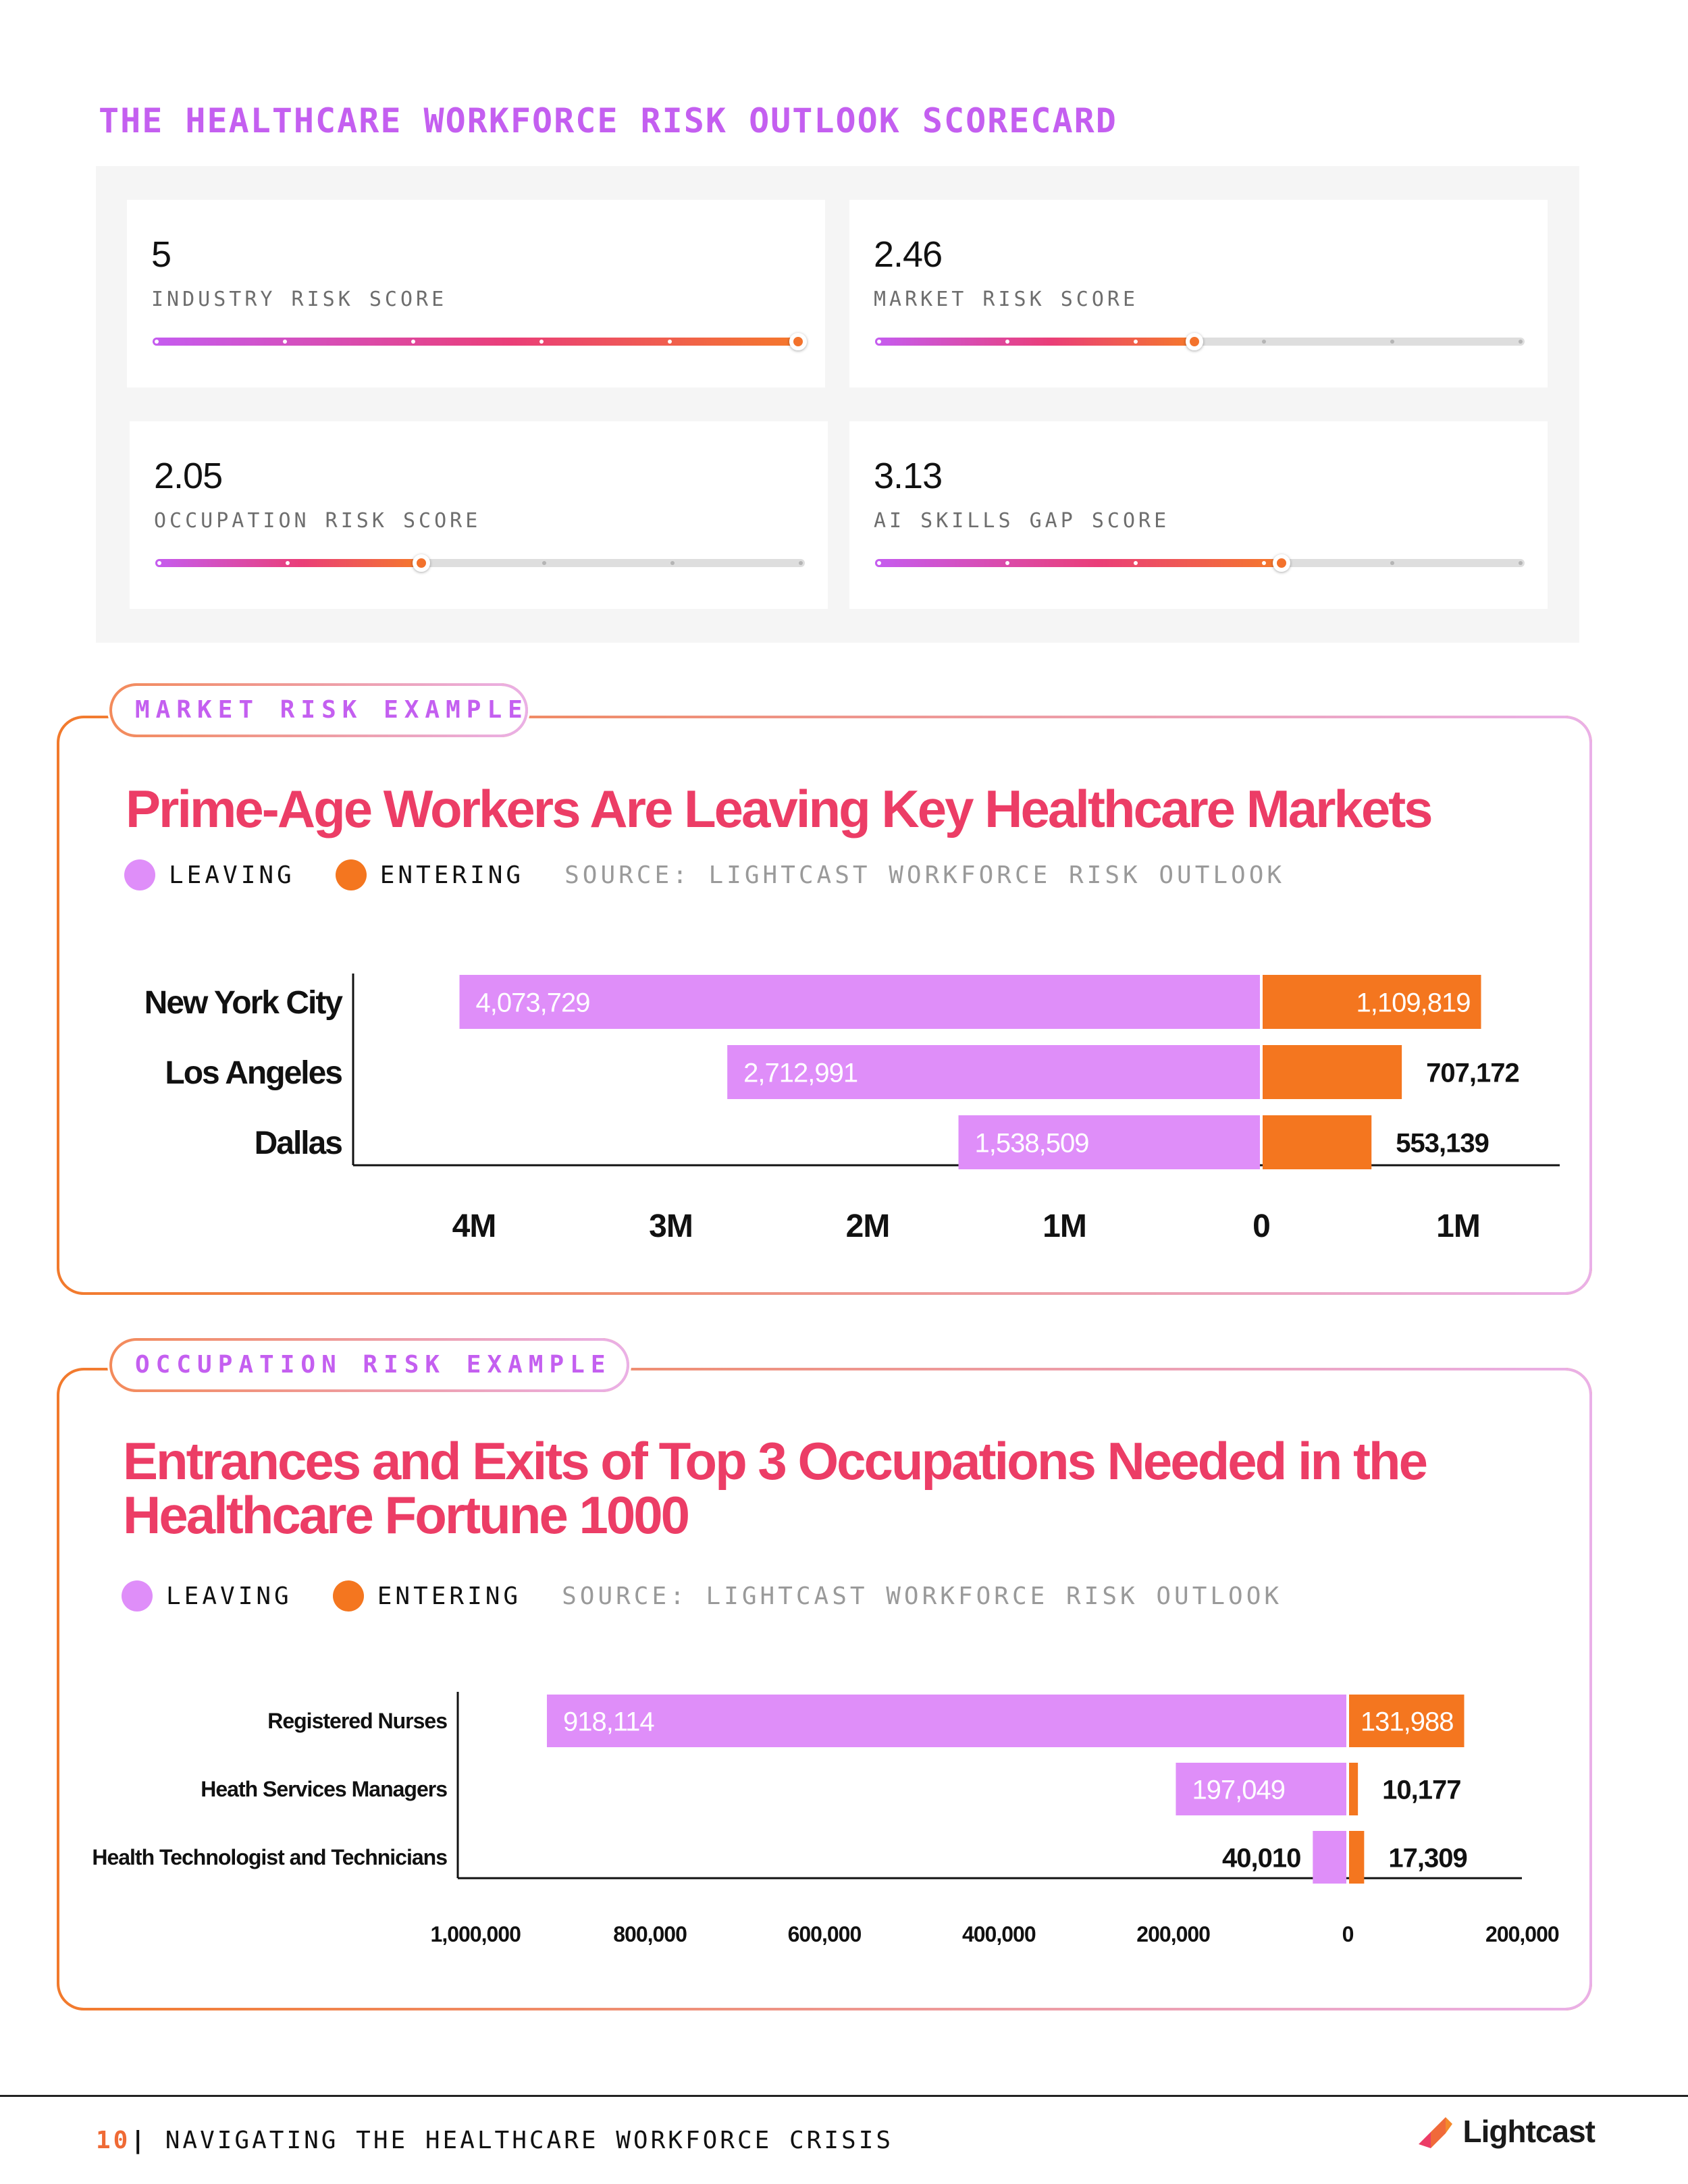  I want to click on occupation-chart-title-line2: Healthcare Fortune 1000, so click(406, 1515).